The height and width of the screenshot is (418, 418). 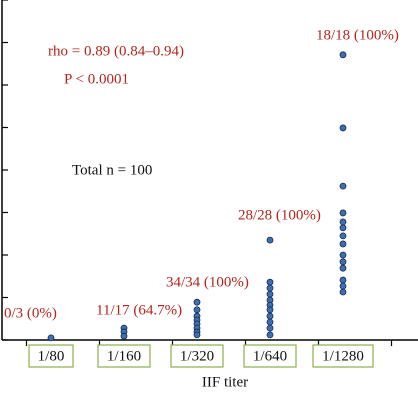 I want to click on count-label: 0/3 (0%), so click(x=30, y=313).